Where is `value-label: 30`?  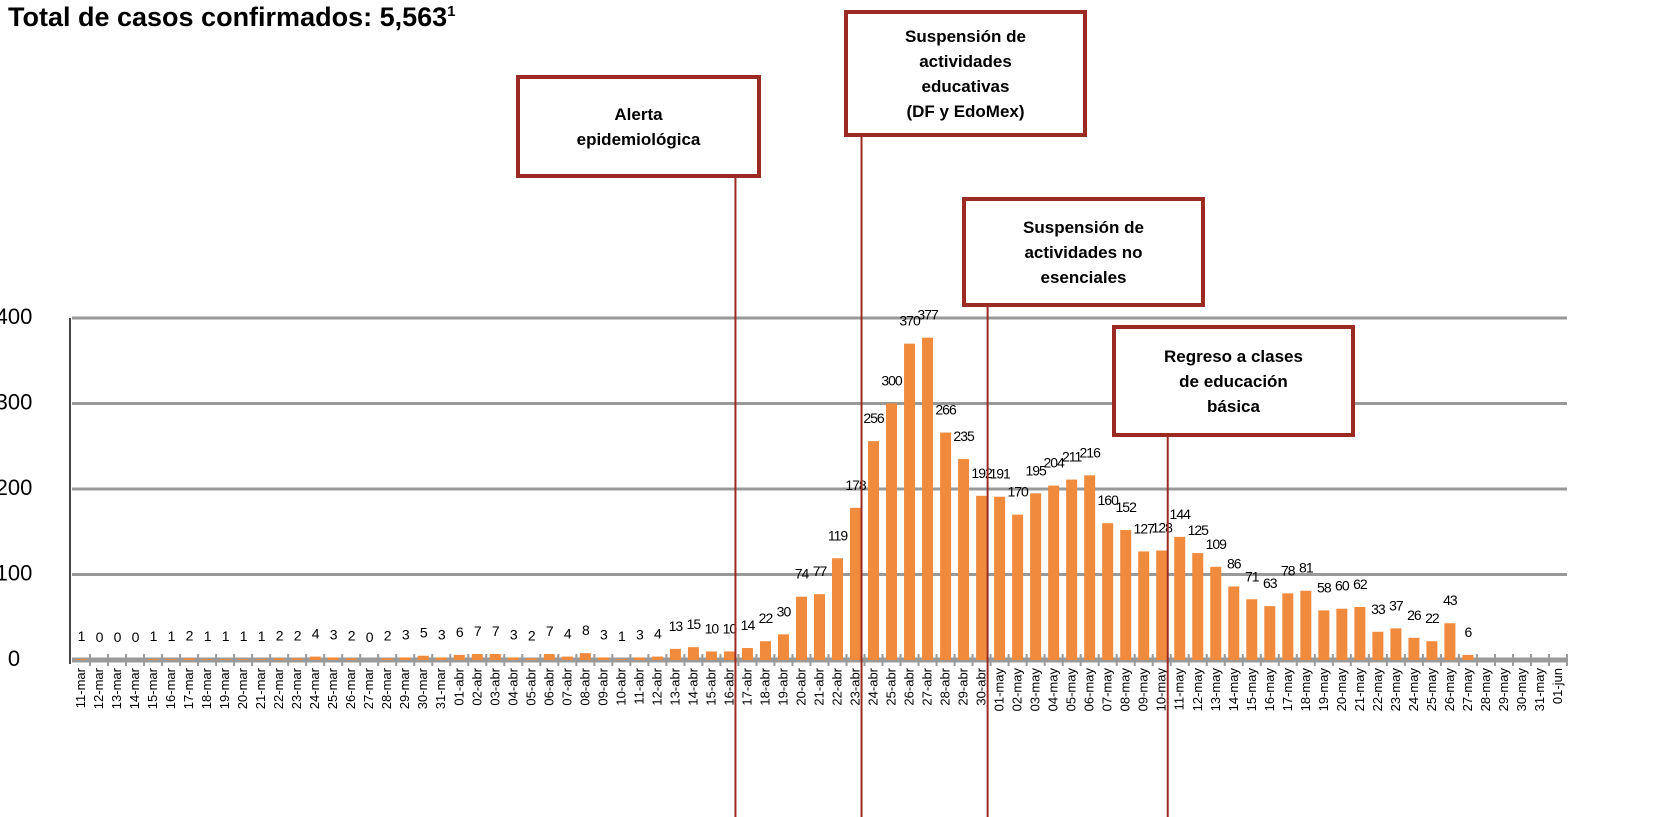 value-label: 30 is located at coordinates (784, 611).